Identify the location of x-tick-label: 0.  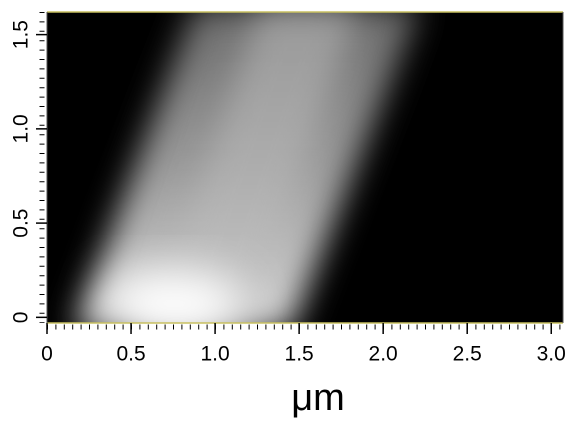
(47, 354).